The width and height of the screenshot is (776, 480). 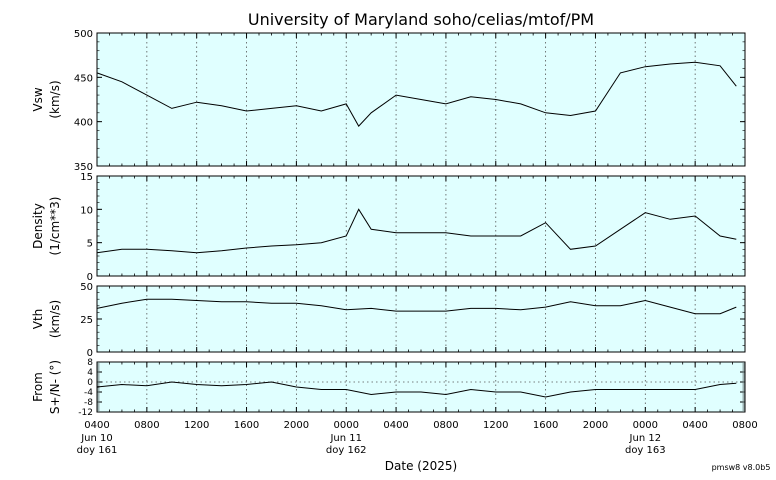 What do you see at coordinates (38, 226) in the screenshot?
I see `y-axis-label: Density` at bounding box center [38, 226].